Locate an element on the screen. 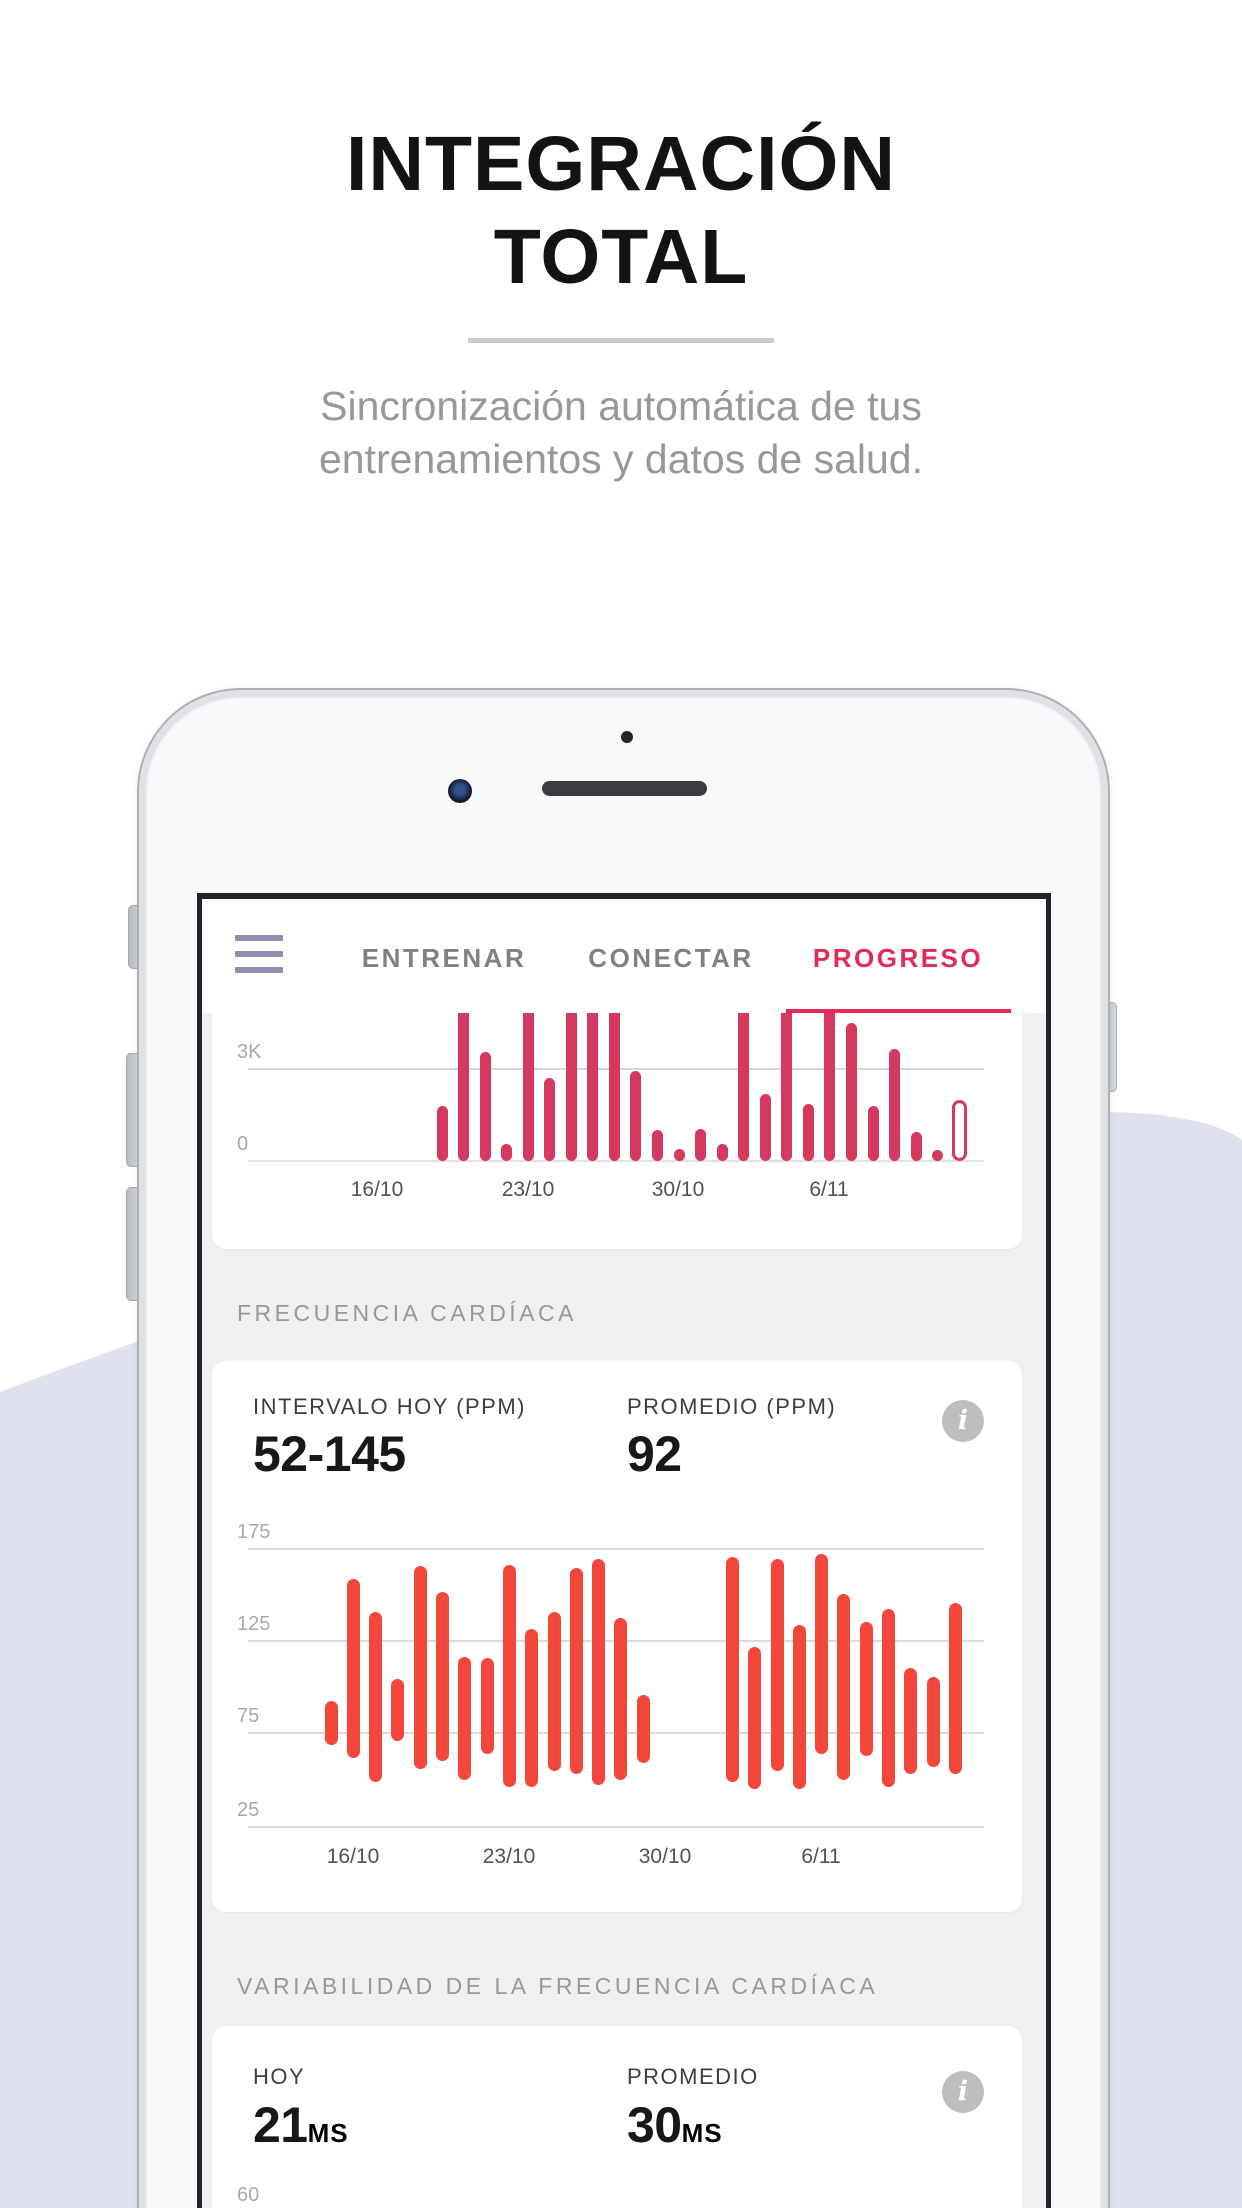  hrv-today-label: HOY is located at coordinates (279, 2076).